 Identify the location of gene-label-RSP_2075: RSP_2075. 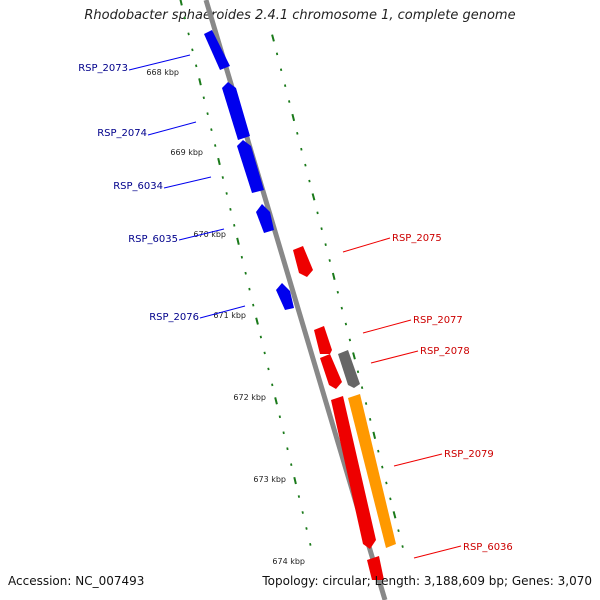
(417, 238).